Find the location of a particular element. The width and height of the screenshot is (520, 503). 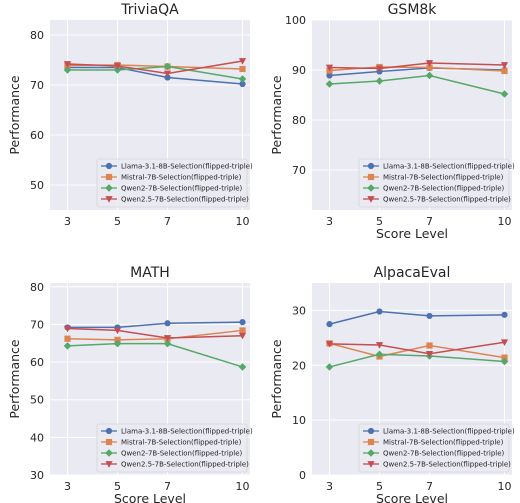

y-tick-label: 90 is located at coordinates (299, 70).